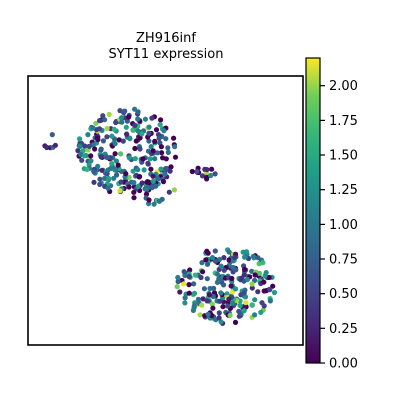 The height and width of the screenshot is (400, 400). I want to click on colorbar-tick-label: 0.50, so click(343, 294).